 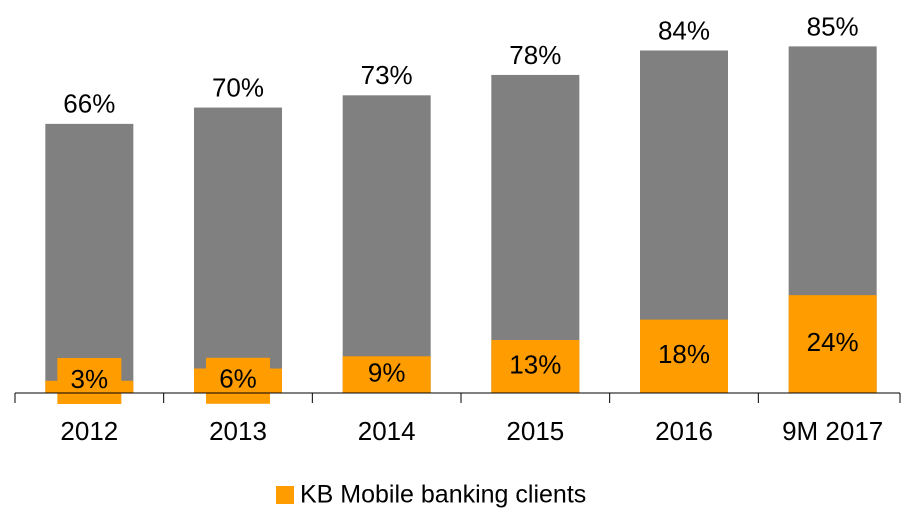 What do you see at coordinates (832, 431) in the screenshot?
I see `x-tick-label: 9M 2017` at bounding box center [832, 431].